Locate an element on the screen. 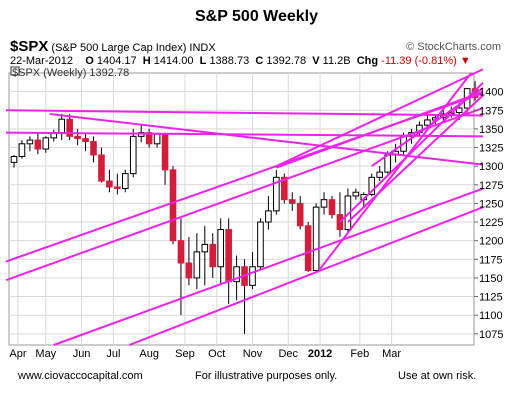  x-tick-label: Mar is located at coordinates (391, 354).